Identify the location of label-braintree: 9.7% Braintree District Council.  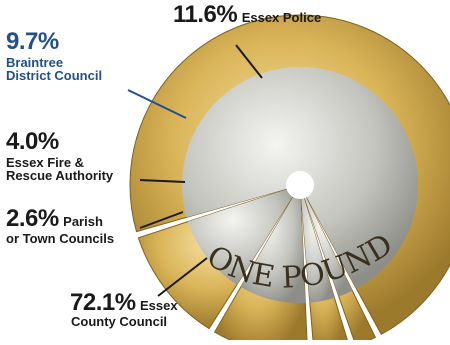
(54, 55).